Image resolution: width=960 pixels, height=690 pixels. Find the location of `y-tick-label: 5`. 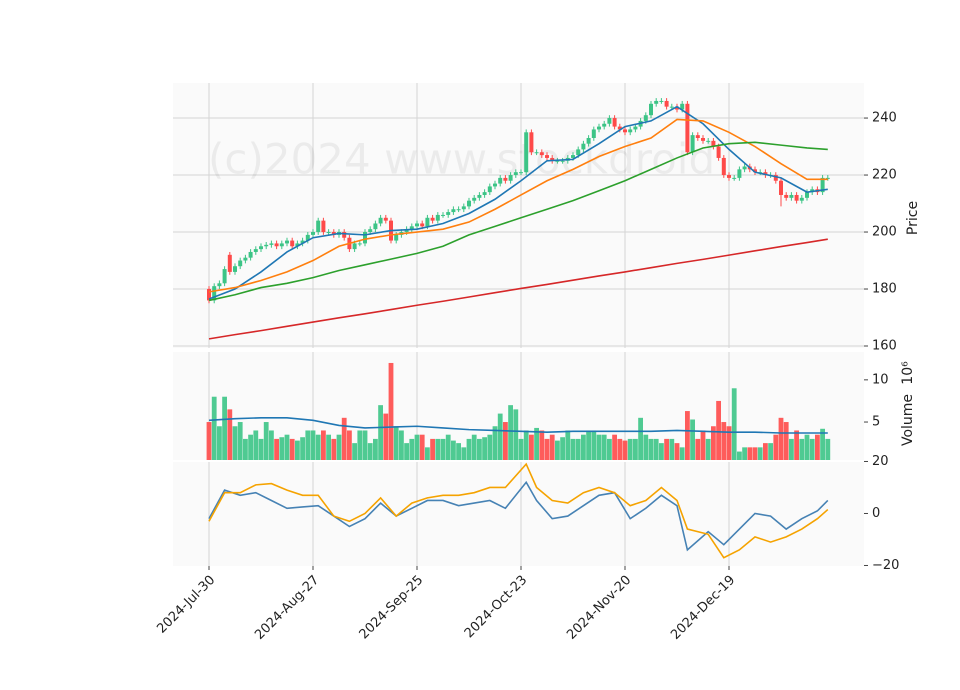

y-tick-label: 5 is located at coordinates (876, 422).